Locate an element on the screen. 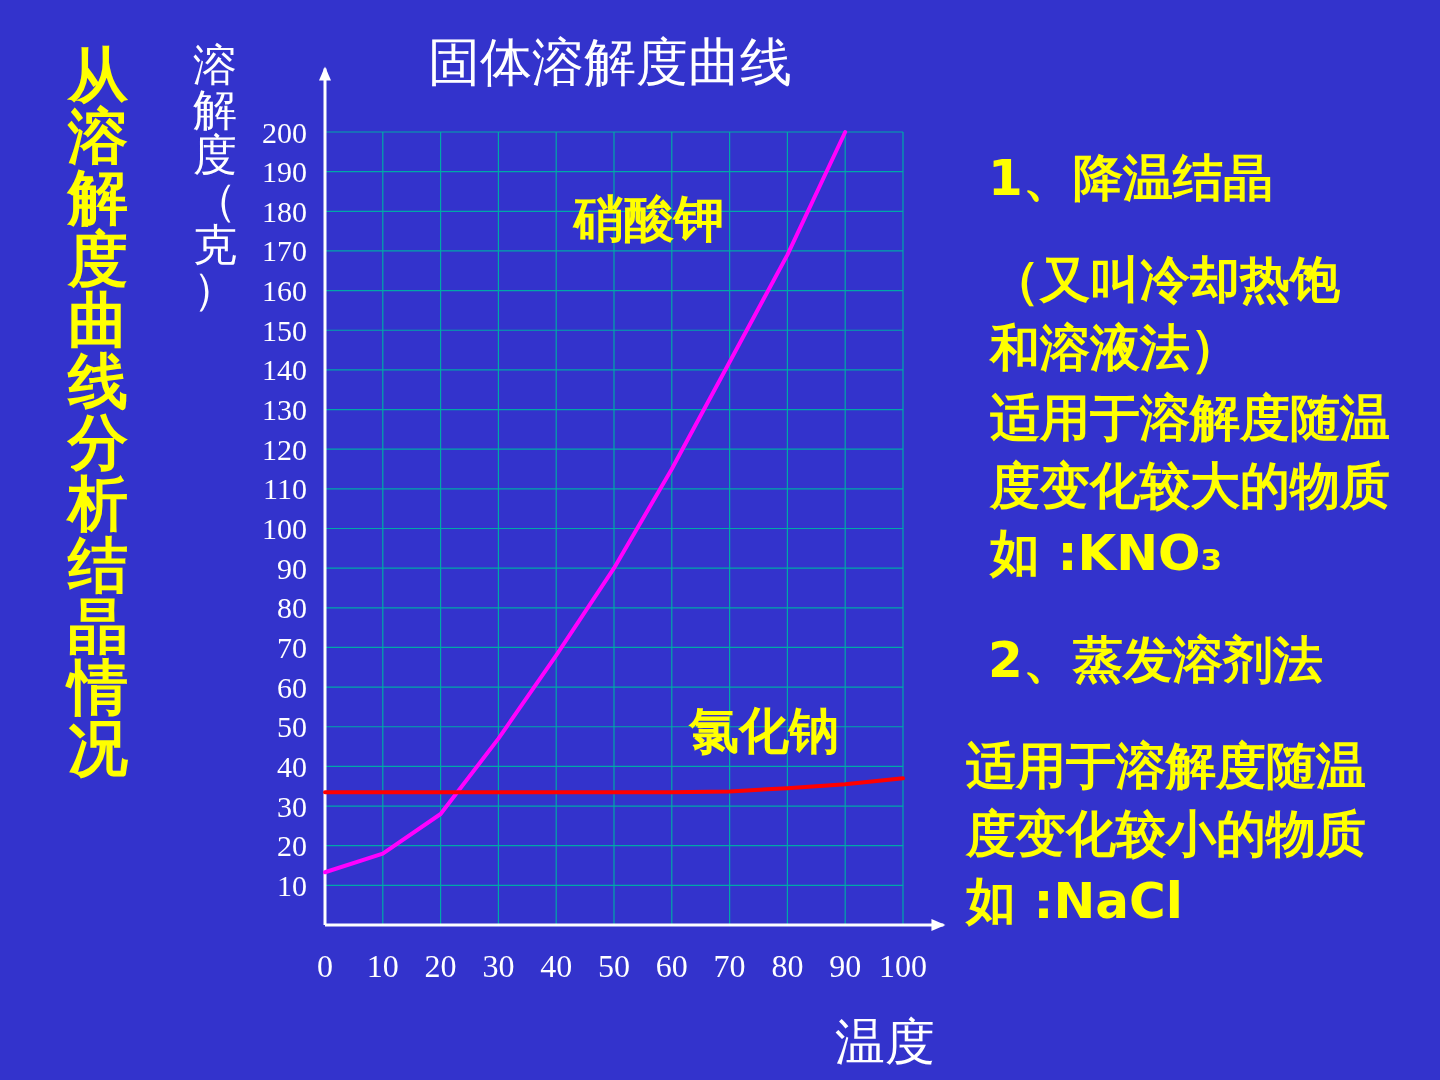 This screenshot has width=1440, height=1080. y-tick-label: 170 is located at coordinates (284, 251).